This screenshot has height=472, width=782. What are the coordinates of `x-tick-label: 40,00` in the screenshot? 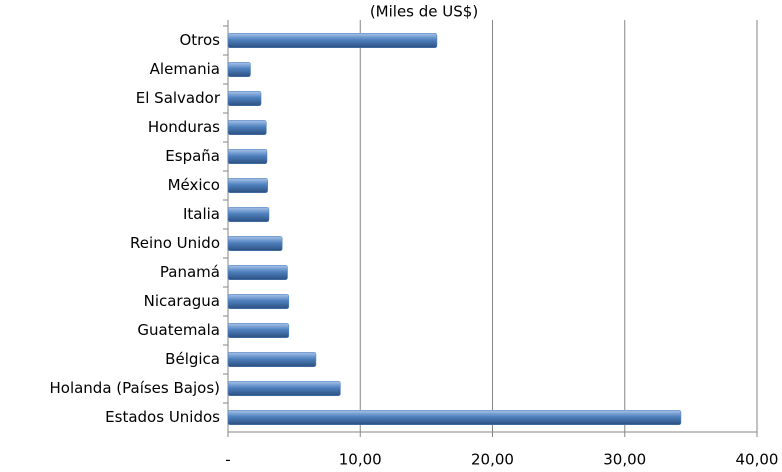 It's located at (757, 460).